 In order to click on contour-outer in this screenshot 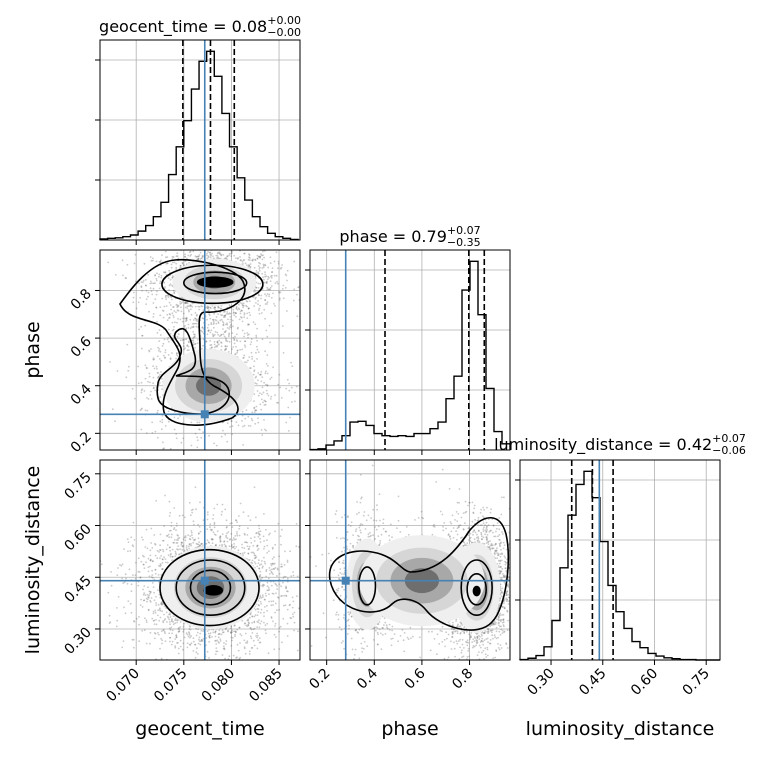, I will do `click(182, 342)`.